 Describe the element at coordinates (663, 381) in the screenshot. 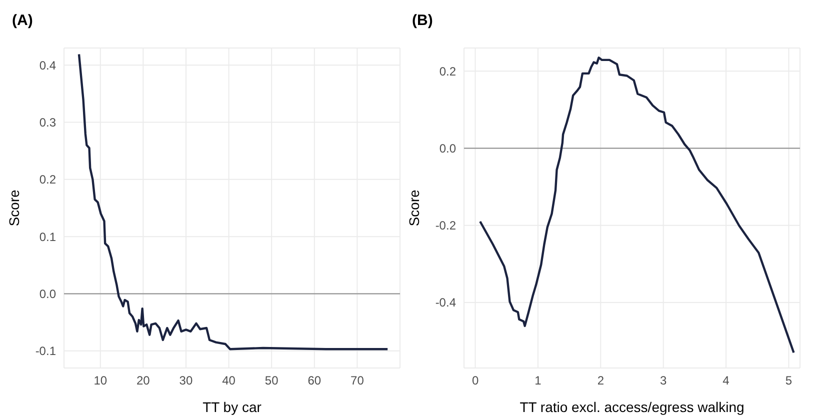

I see `x-tick-label: 3` at that location.